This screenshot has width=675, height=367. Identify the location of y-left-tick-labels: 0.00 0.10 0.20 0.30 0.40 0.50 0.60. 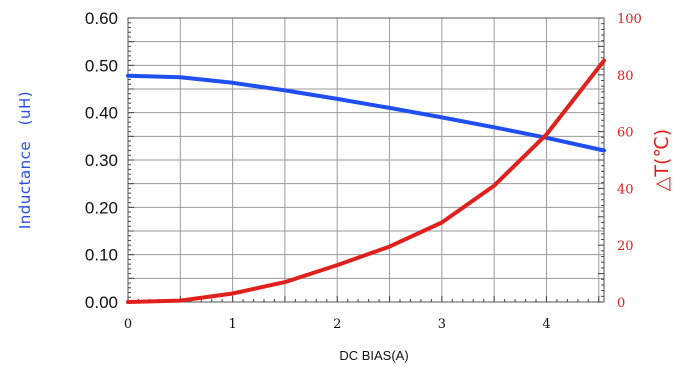
(101, 160).